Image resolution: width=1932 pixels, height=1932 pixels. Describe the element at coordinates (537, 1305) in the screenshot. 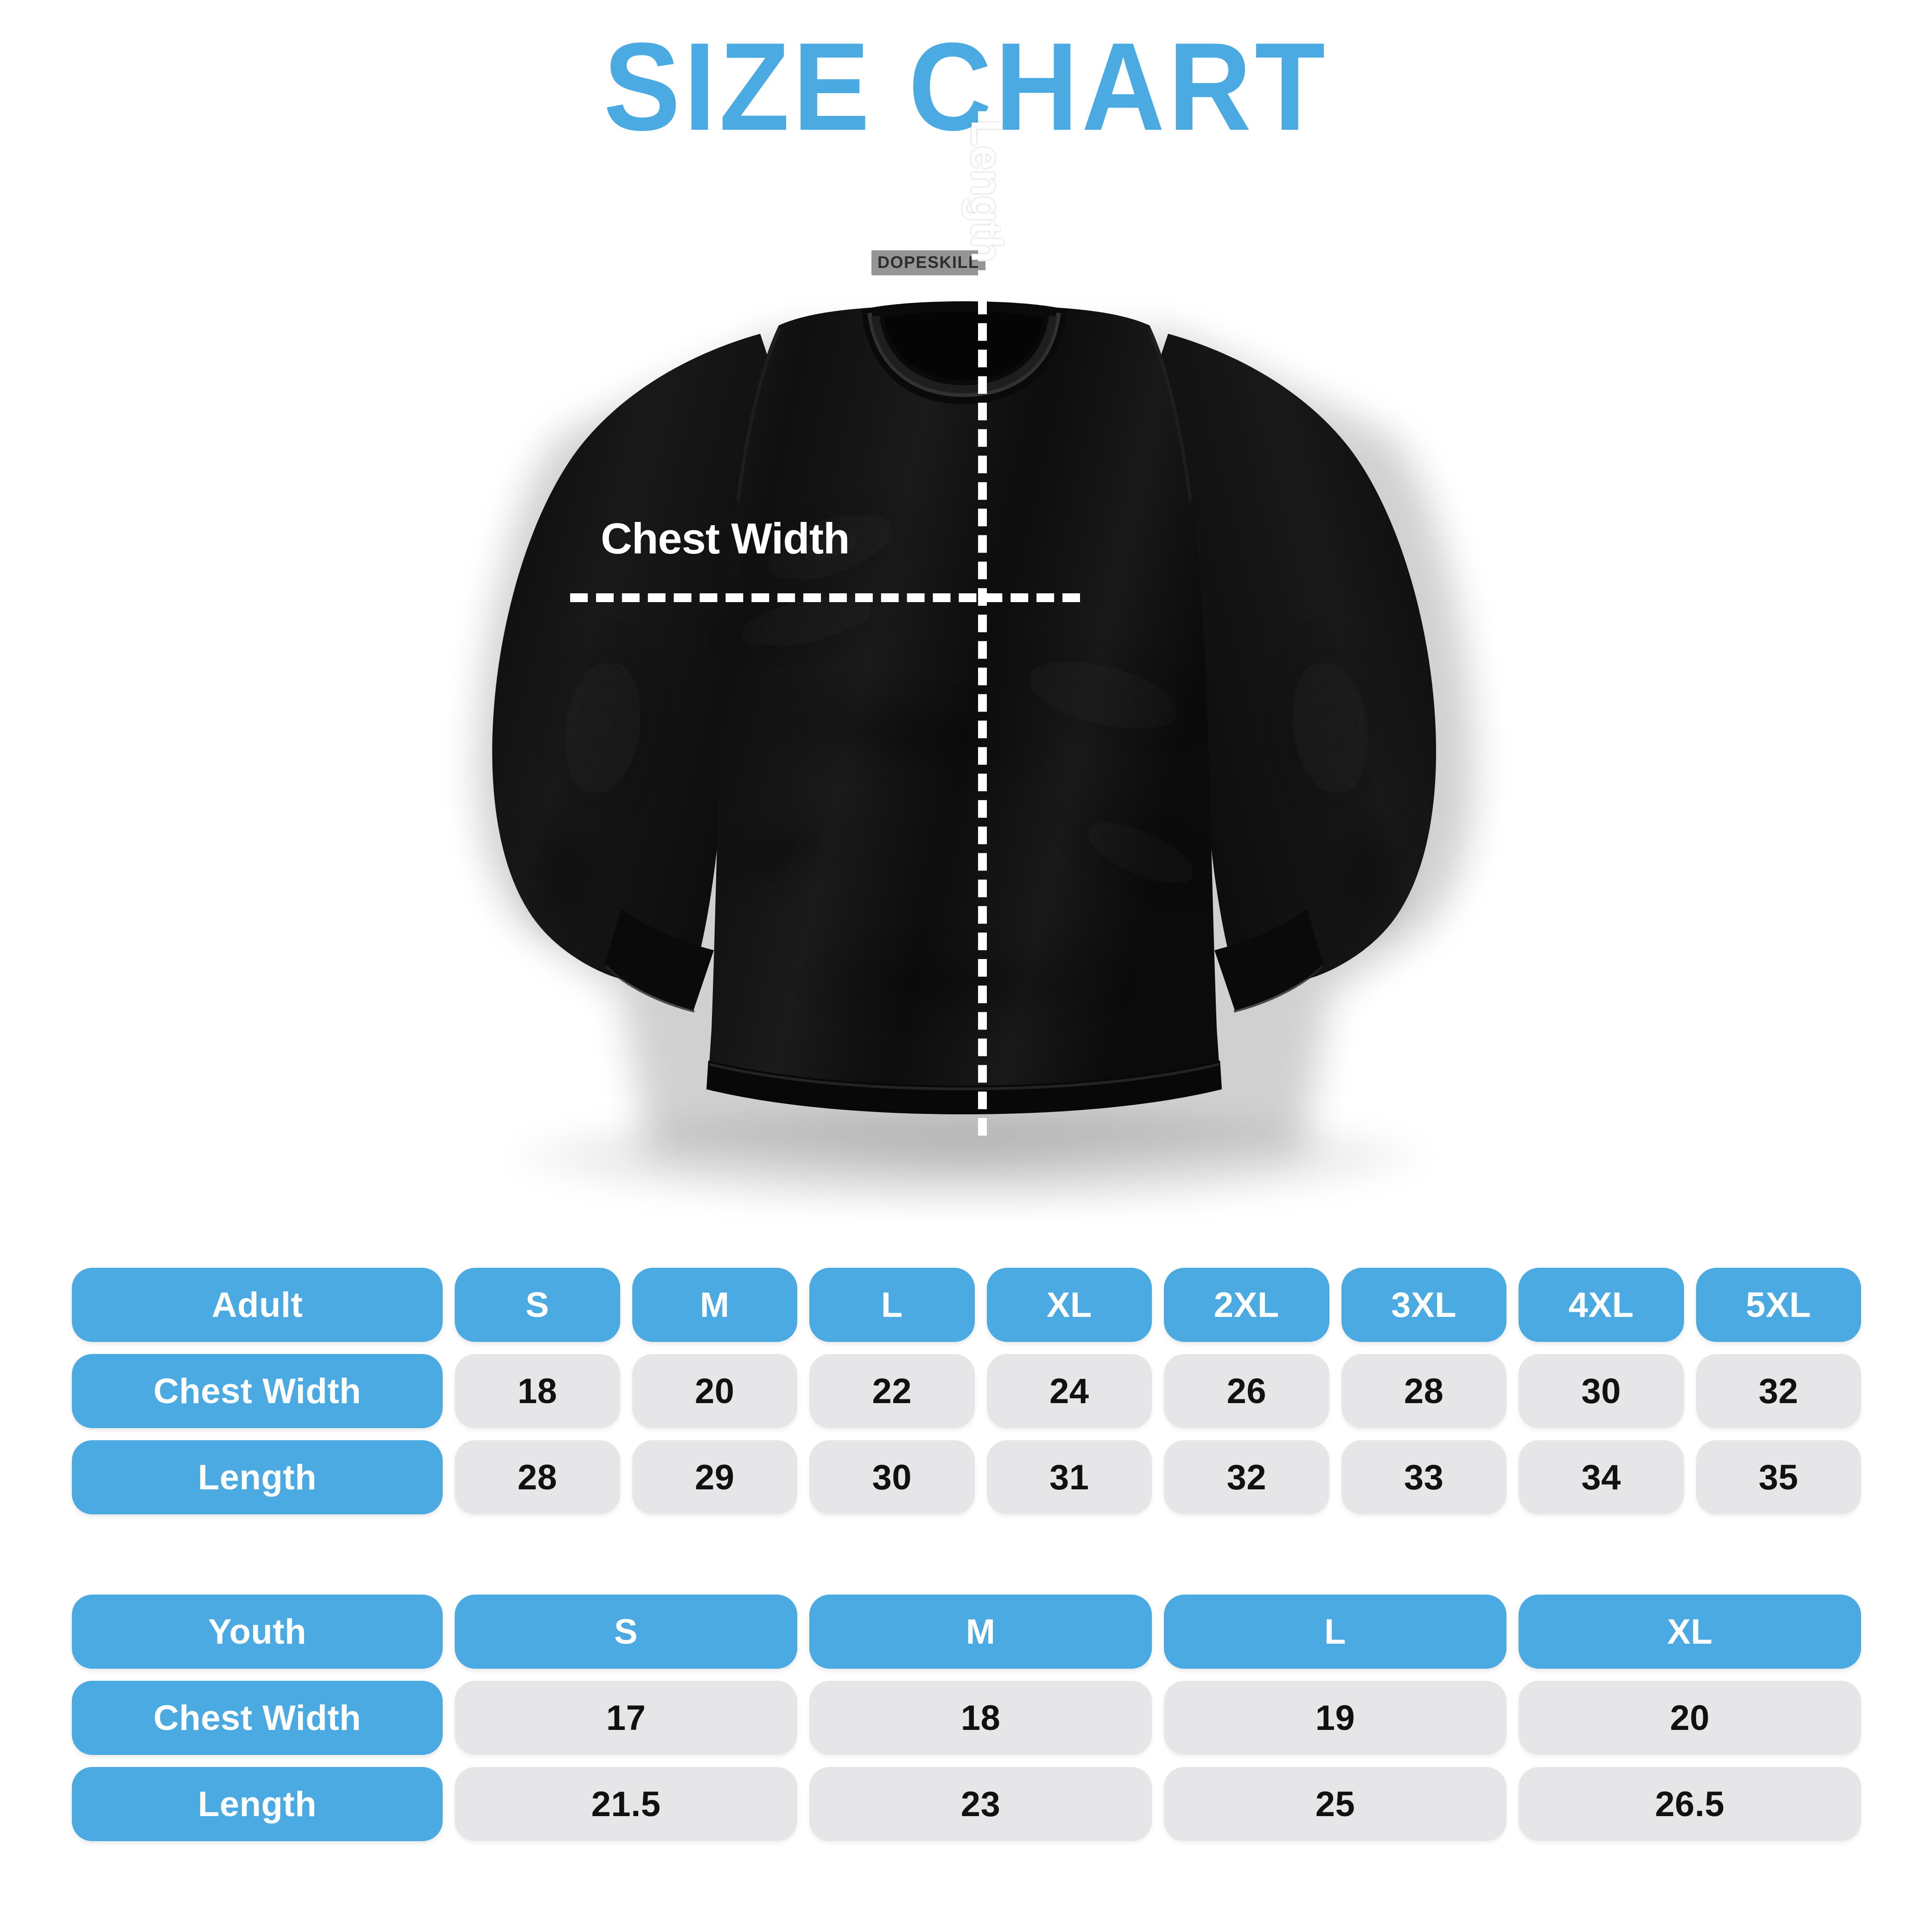

I see `adult-size-s: S` at that location.